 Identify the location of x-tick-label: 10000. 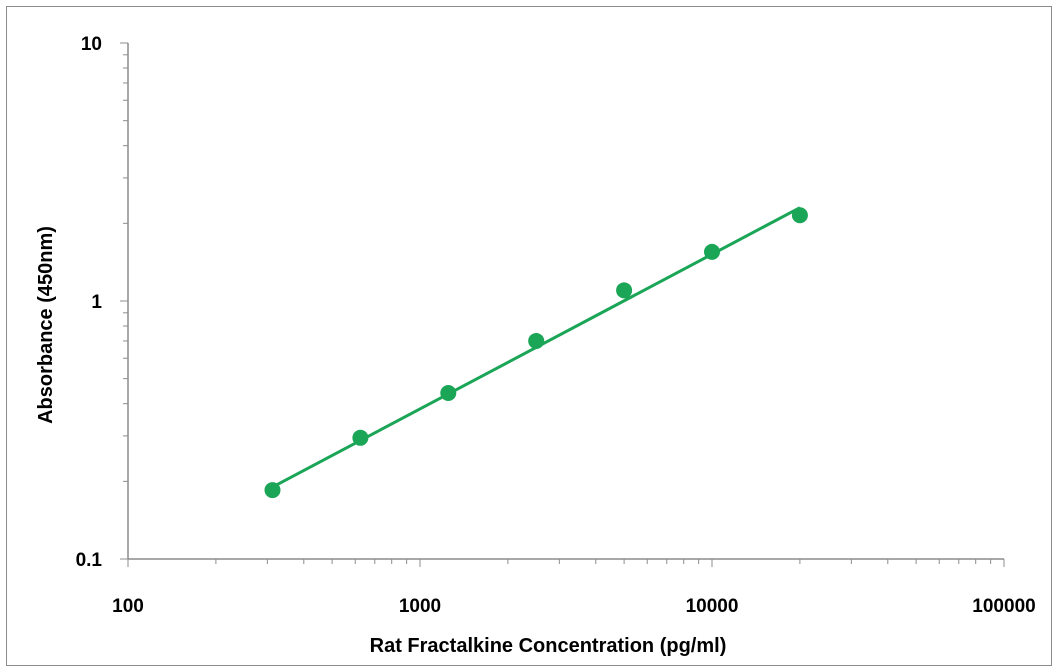
(712, 606).